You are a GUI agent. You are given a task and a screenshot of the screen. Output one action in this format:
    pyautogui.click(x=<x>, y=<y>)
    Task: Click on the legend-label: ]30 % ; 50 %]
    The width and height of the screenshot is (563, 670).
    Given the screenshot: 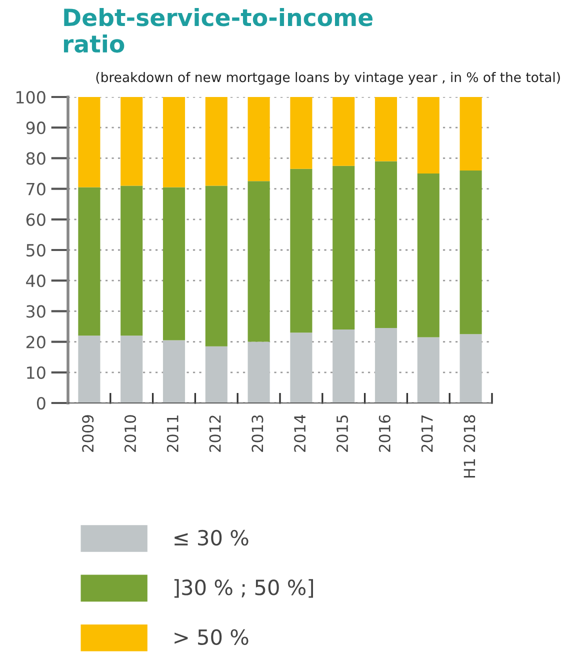 What is the action you would take?
    pyautogui.click(x=243, y=588)
    